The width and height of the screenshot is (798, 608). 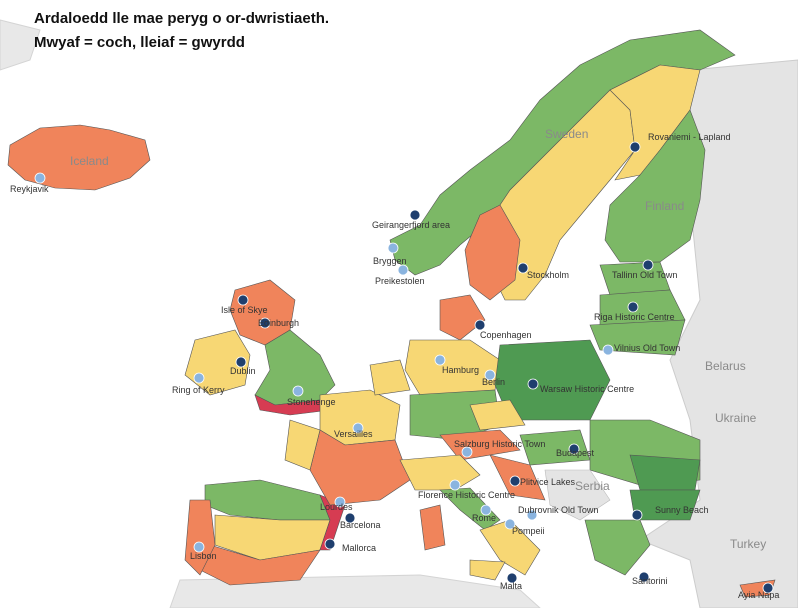 What do you see at coordinates (265, 323) in the screenshot?
I see `marker-edinburgh` at bounding box center [265, 323].